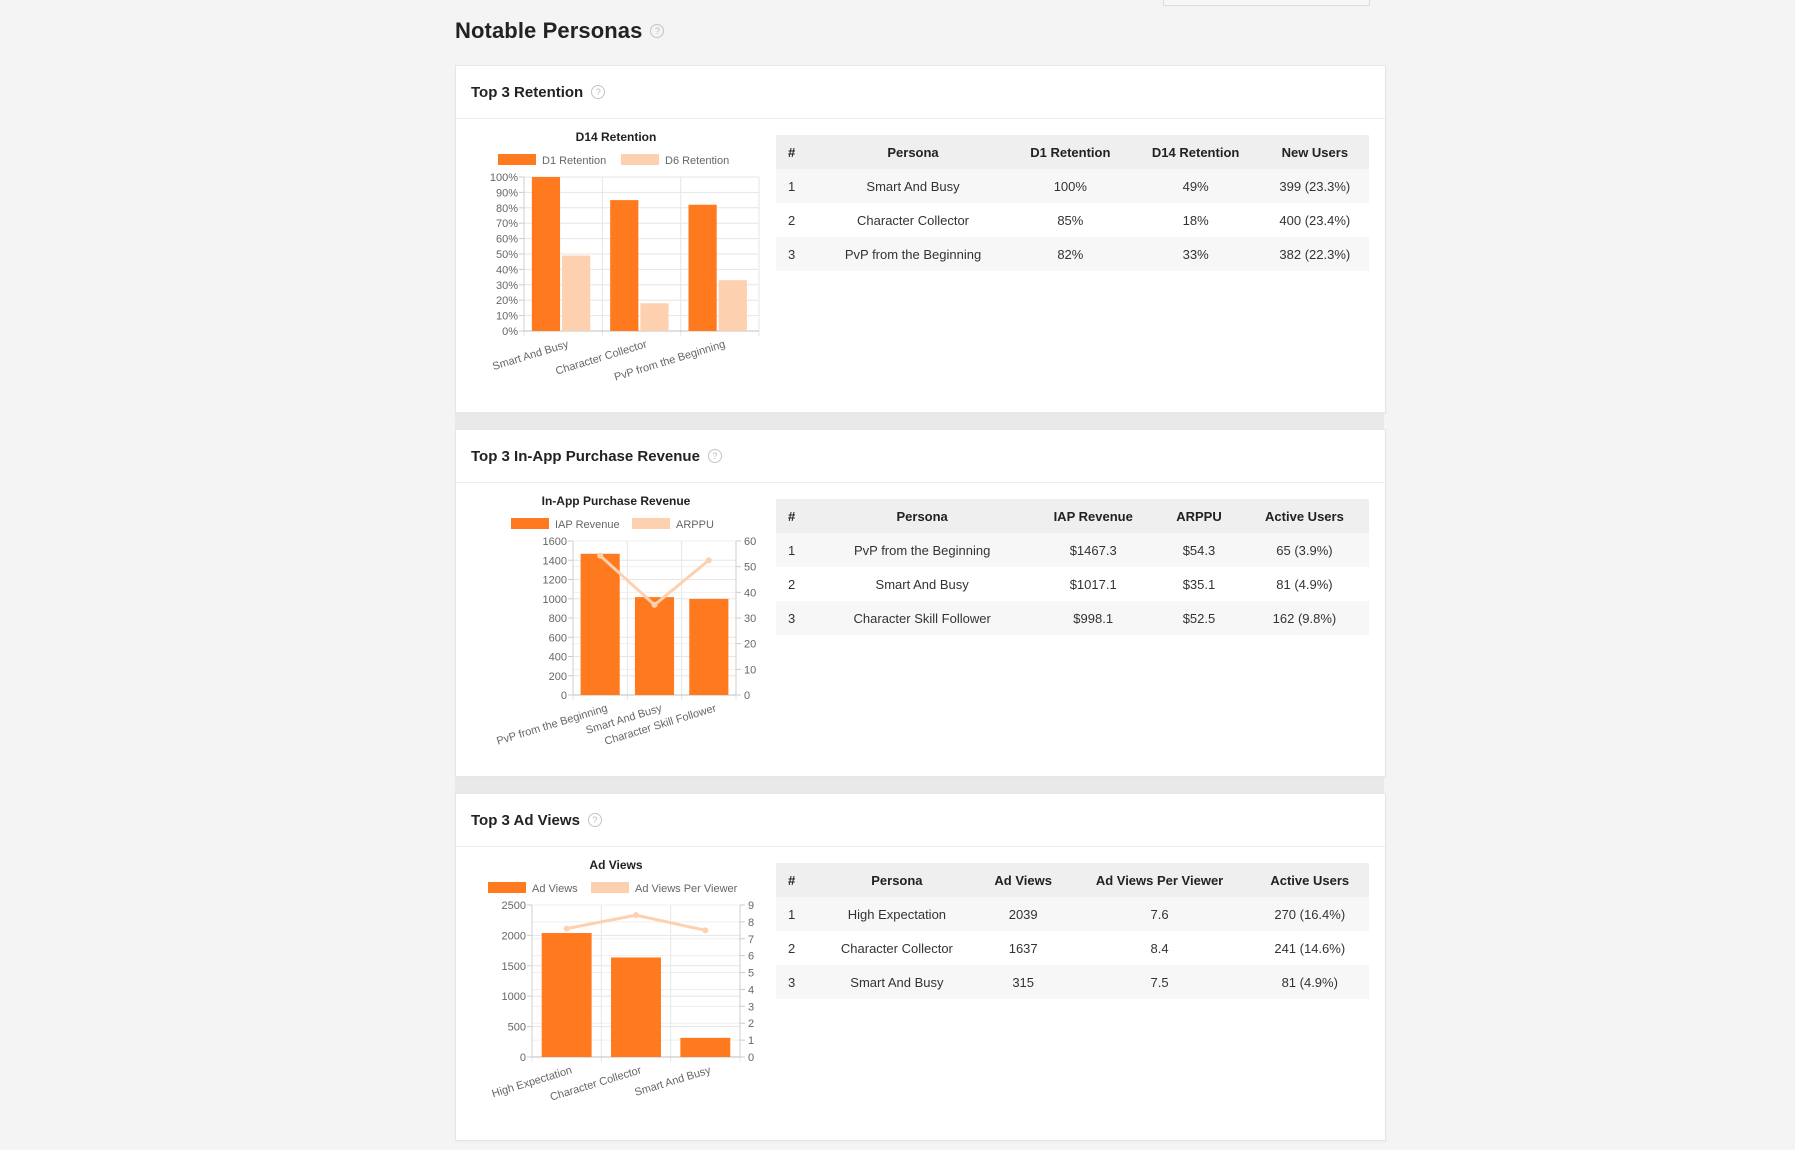 The width and height of the screenshot is (1795, 1150). I want to click on x-tick-label: Smart And Busy, so click(672, 1081).